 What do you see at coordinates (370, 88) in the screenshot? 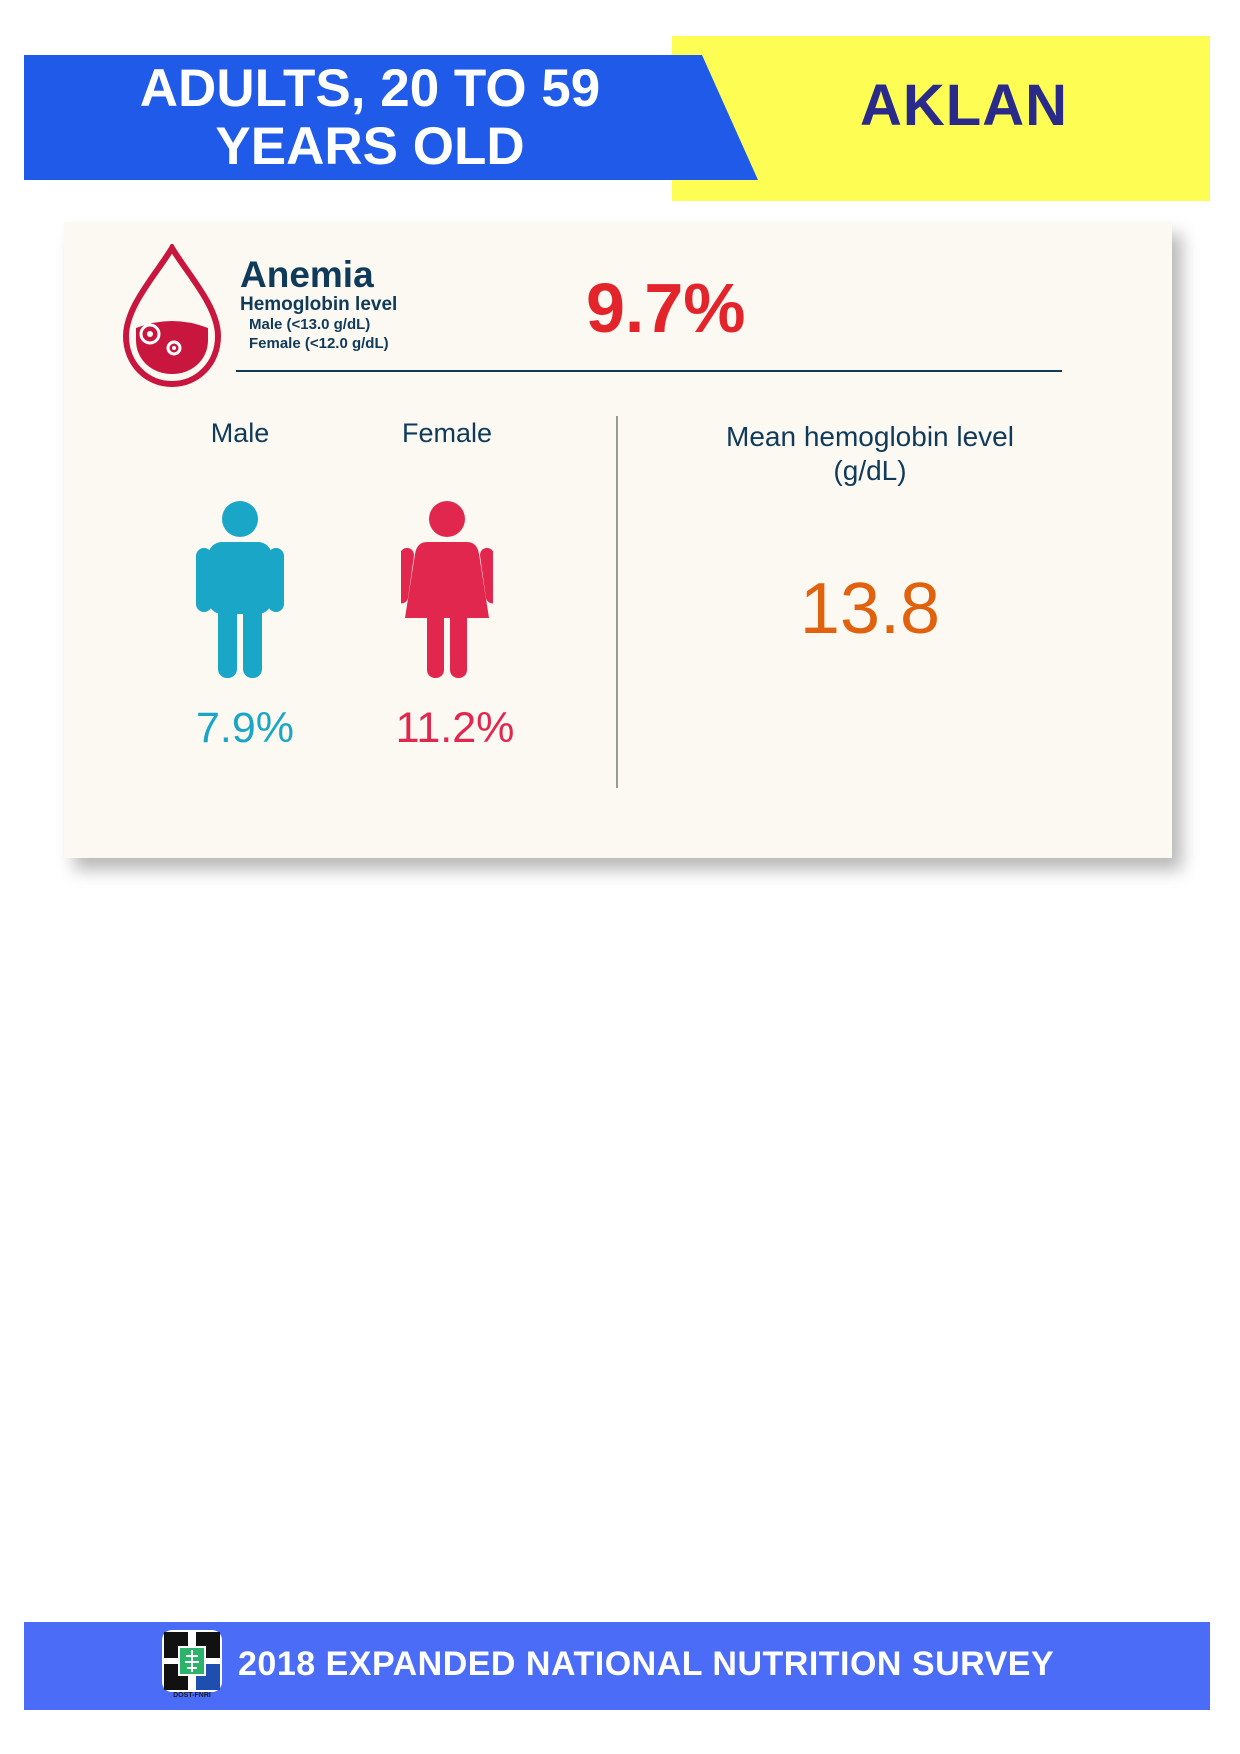
I see `page-title-line1: ADULTS, 20 TO 59` at bounding box center [370, 88].